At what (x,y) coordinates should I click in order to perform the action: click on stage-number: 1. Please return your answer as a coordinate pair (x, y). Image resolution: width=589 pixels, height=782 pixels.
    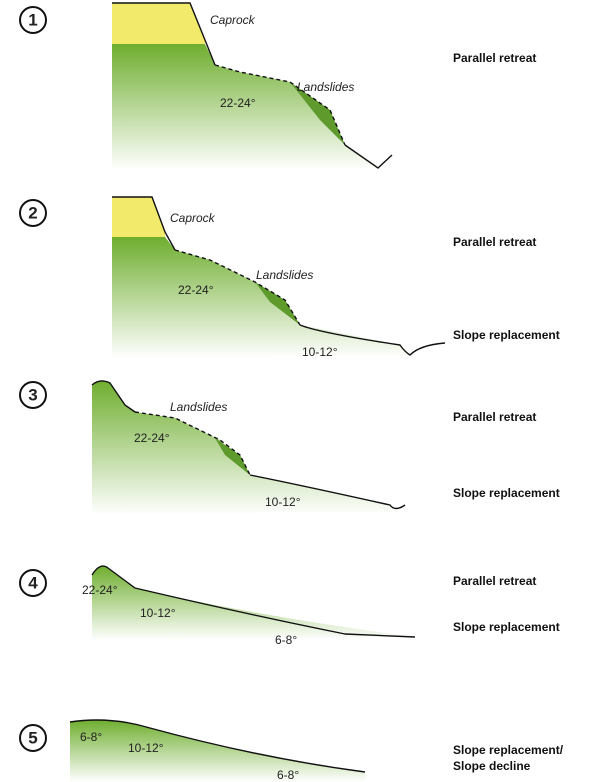
    Looking at the image, I should click on (32, 20).